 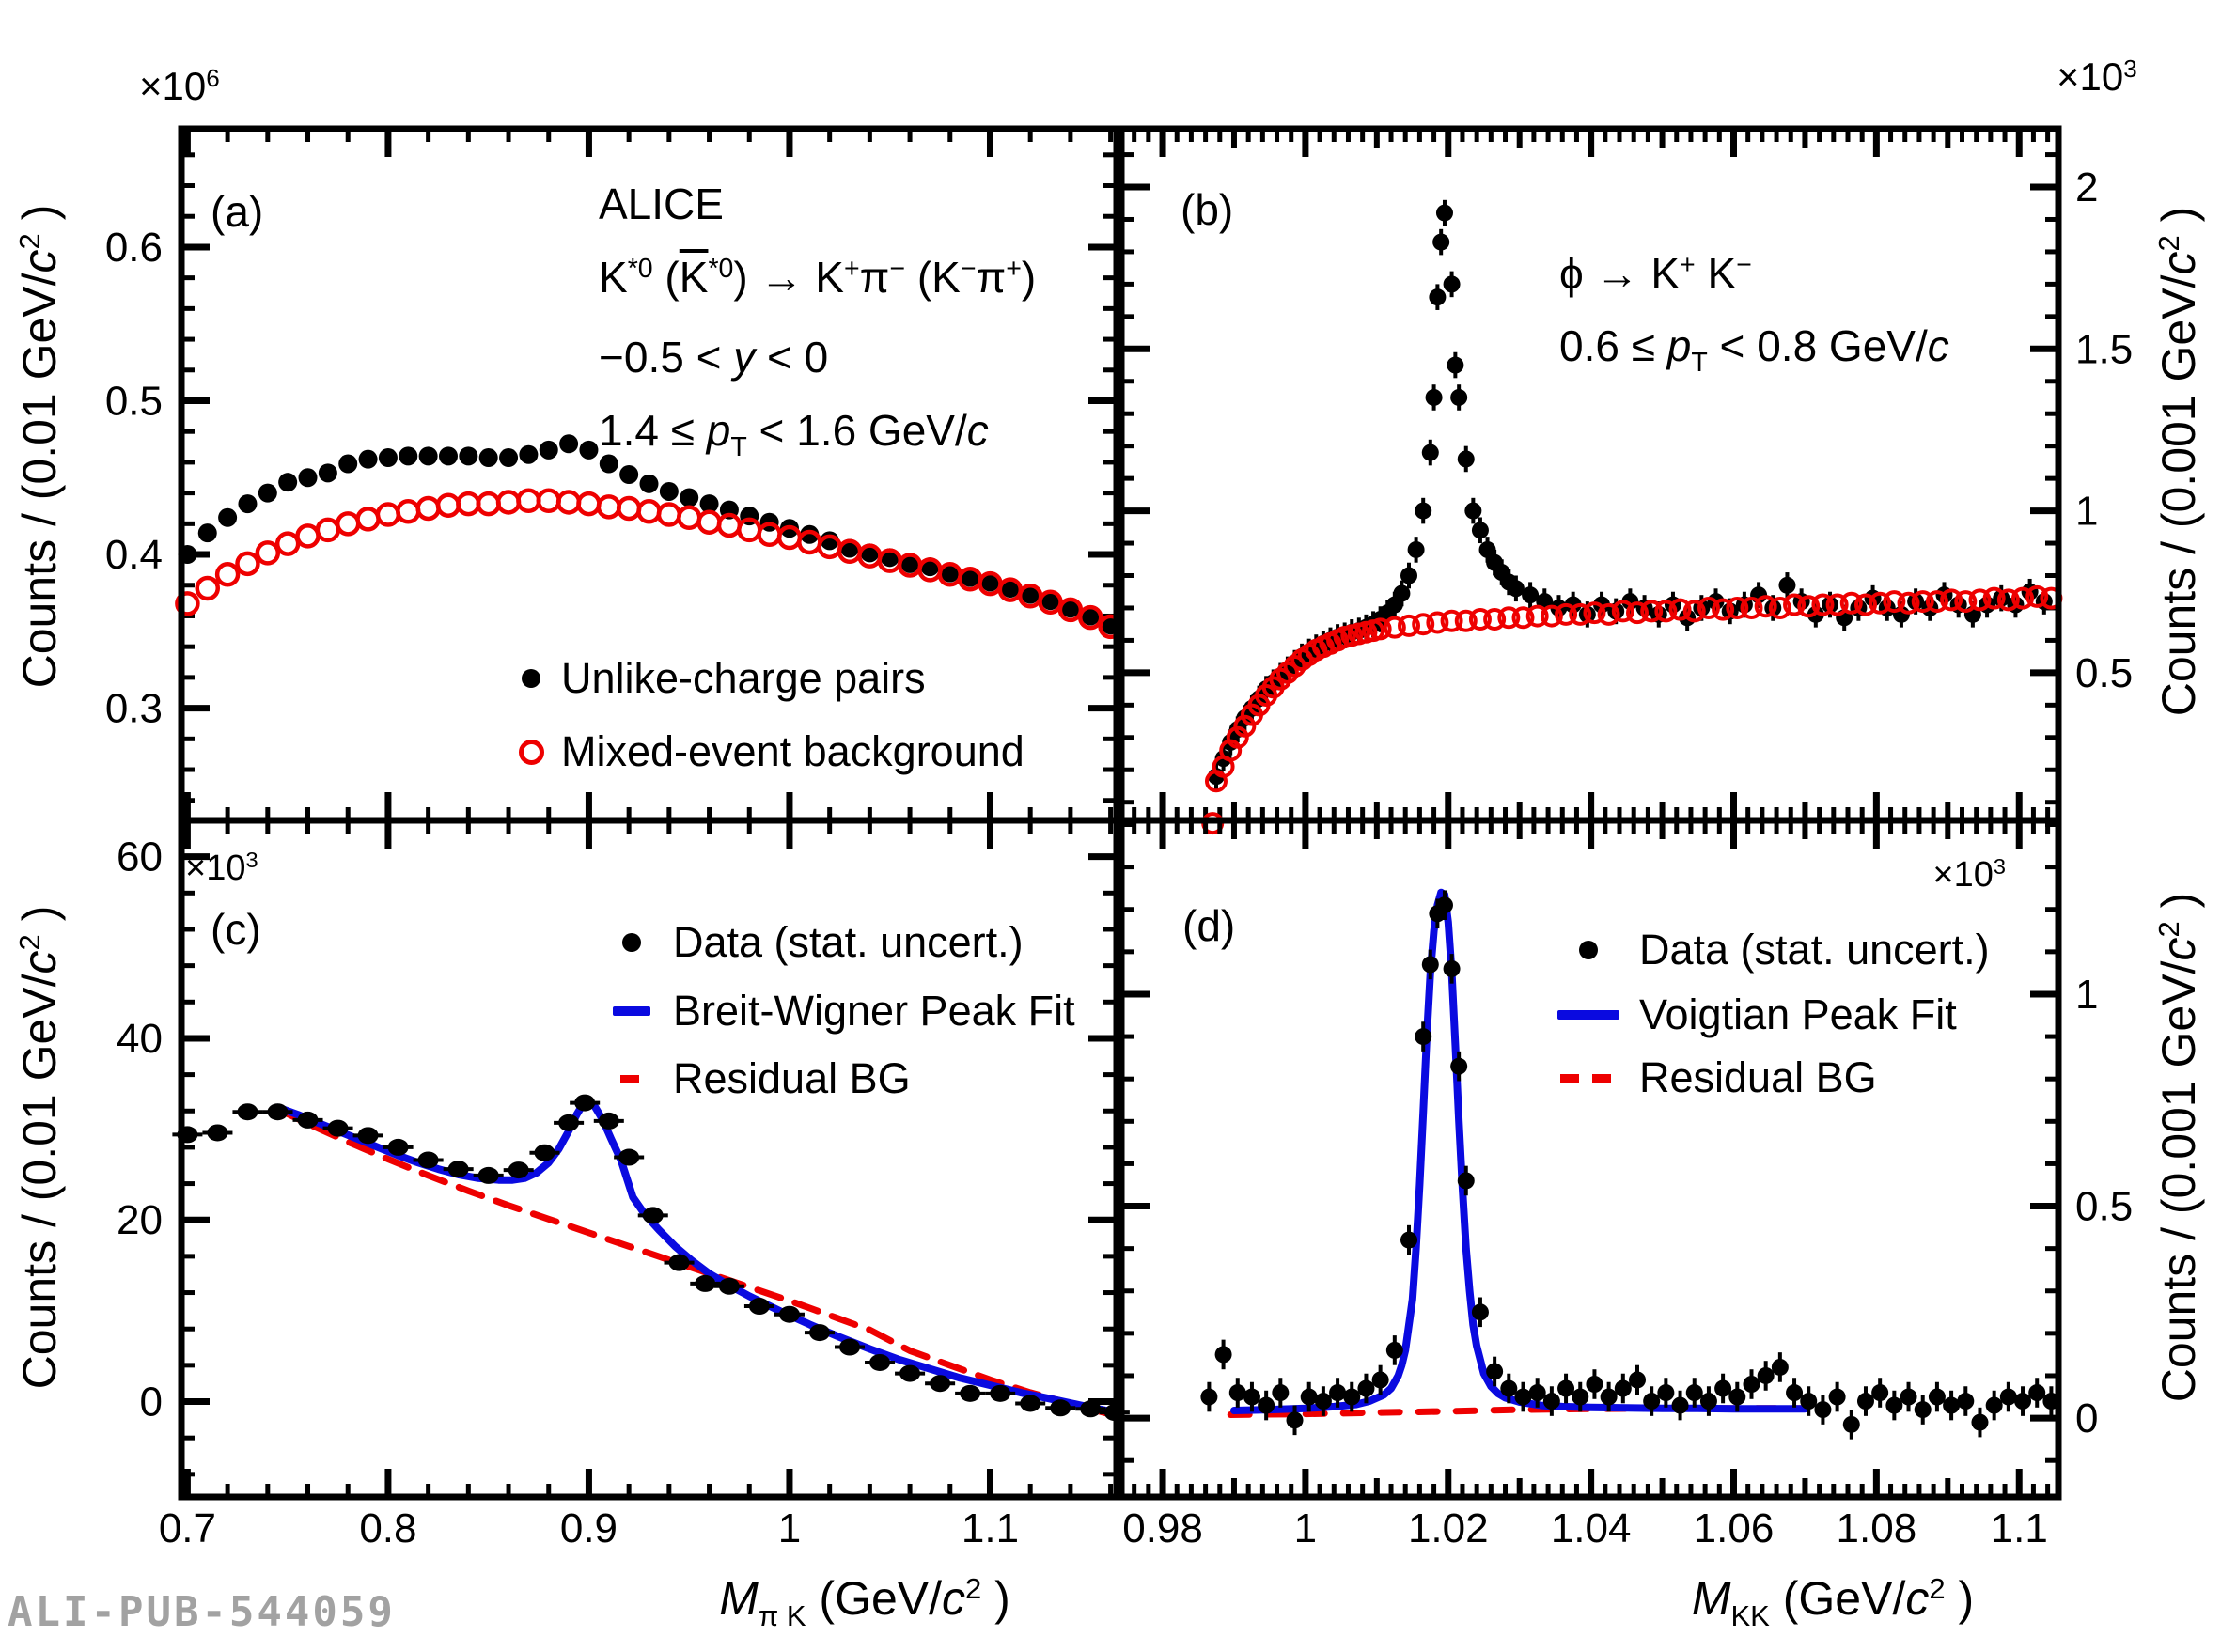 What do you see at coordinates (2104, 430) in the screenshot?
I see `tick-labels: 0.5 1 1.5 2` at bounding box center [2104, 430].